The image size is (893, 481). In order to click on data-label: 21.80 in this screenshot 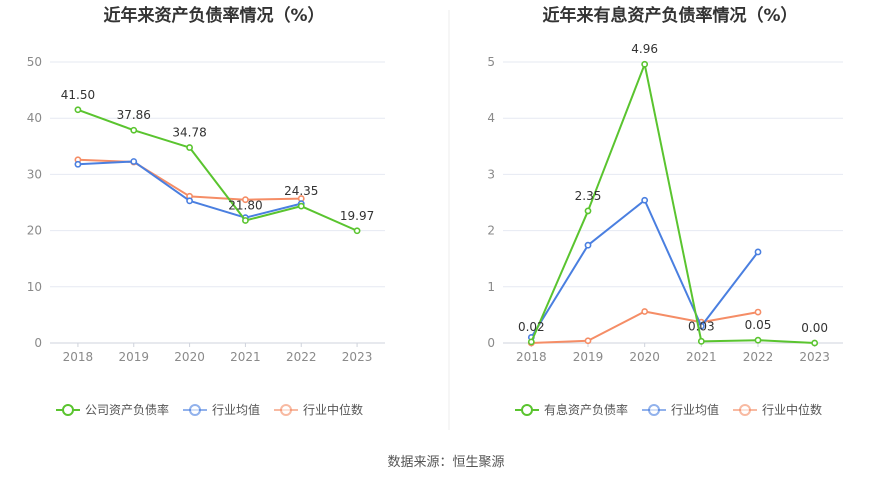, I will do `click(245, 205)`.